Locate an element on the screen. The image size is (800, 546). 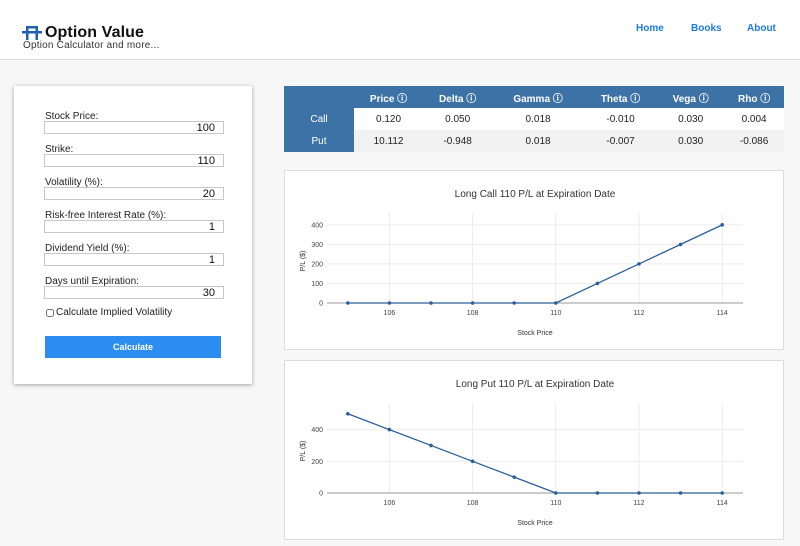
put-vega: 0.030 is located at coordinates (691, 141).